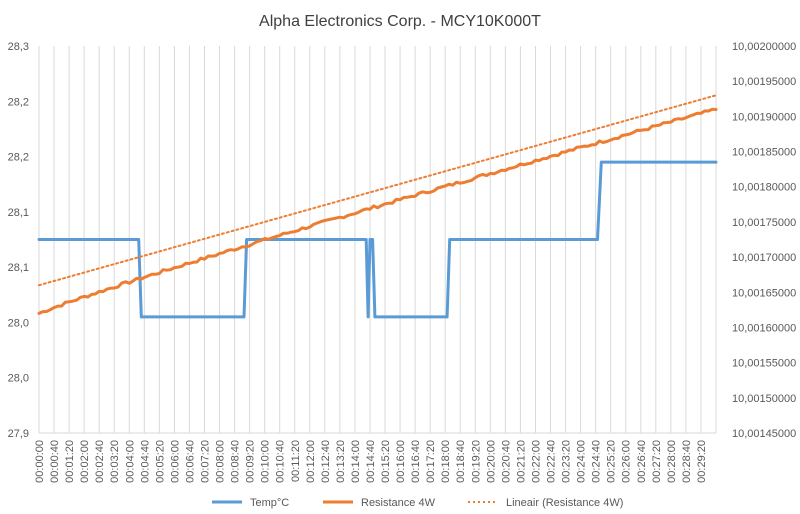 The image size is (800, 514). Describe the element at coordinates (386, 461) in the screenshot. I see `x-tick-label: 00:15:20` at that location.